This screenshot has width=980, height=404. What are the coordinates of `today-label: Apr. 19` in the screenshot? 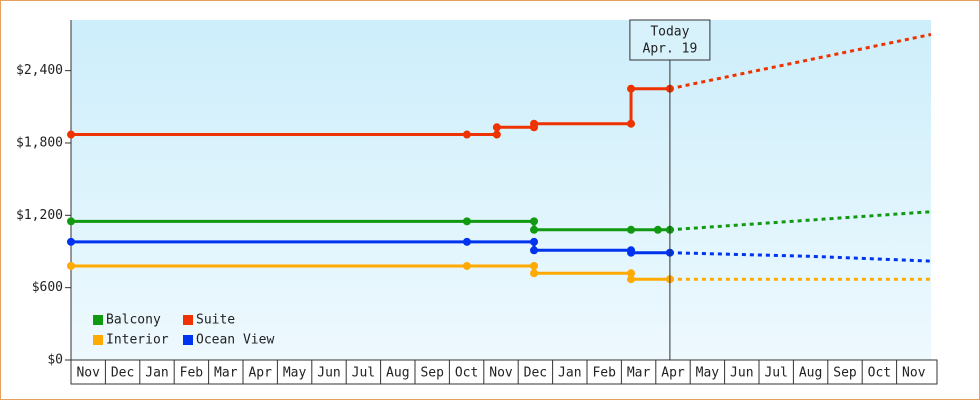 It's located at (670, 49).